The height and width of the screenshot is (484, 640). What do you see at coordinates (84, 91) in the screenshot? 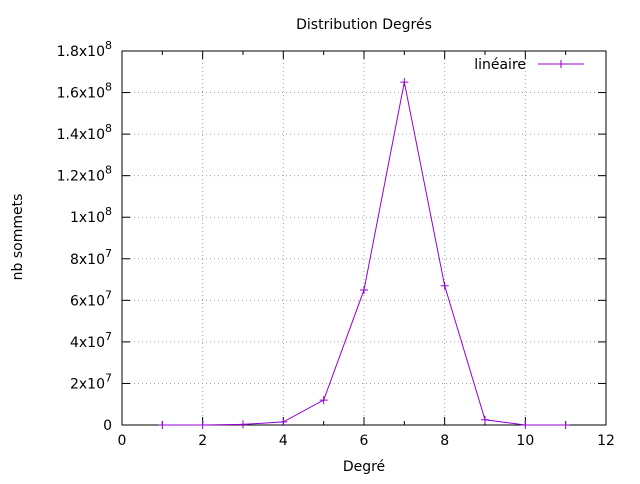
I see `y-tick-label: 1.6x10⁸` at bounding box center [84, 91].